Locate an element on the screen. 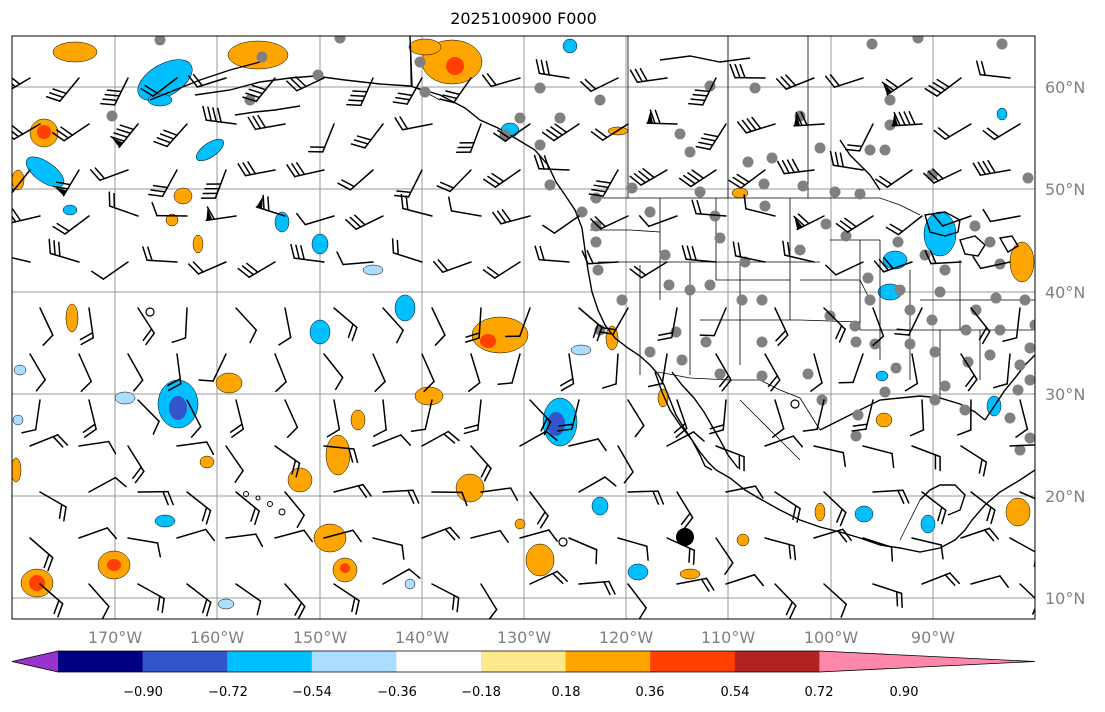 Image resolution: width=1105 pixels, height=712 pixels. colorbar-outline is located at coordinates (523, 661).